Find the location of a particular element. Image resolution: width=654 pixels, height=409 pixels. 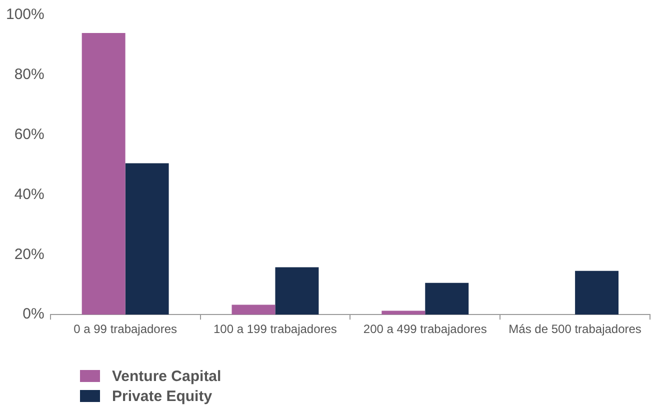

y-tick-label: 80% is located at coordinates (29, 75).